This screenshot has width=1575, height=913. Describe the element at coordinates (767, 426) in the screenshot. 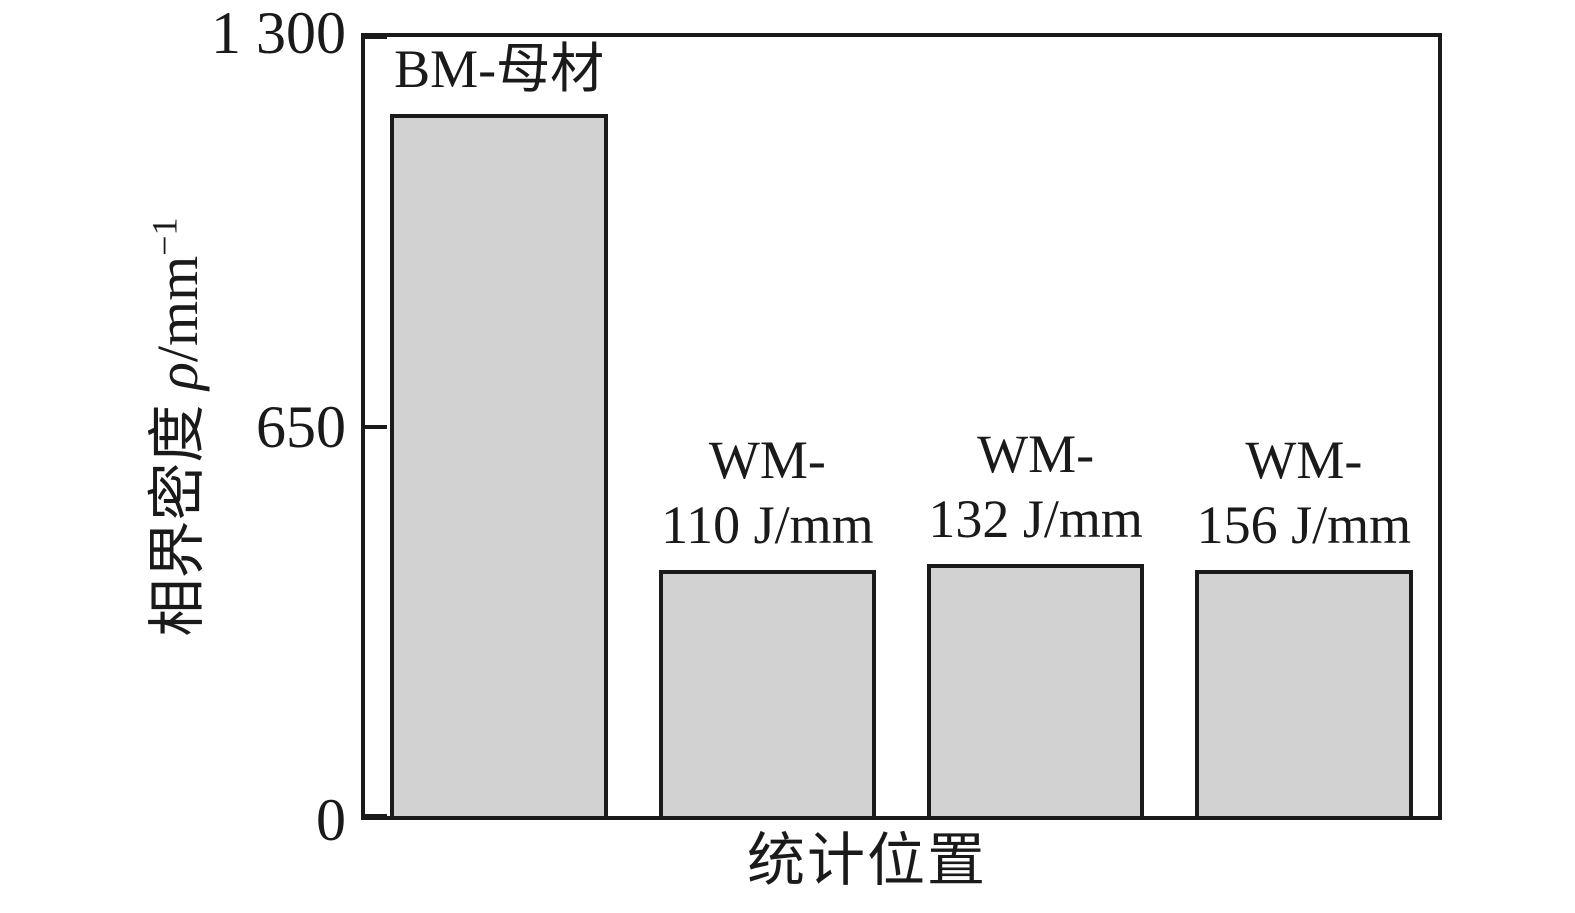

I see `bar-column: WM- 110 J/mm` at that location.